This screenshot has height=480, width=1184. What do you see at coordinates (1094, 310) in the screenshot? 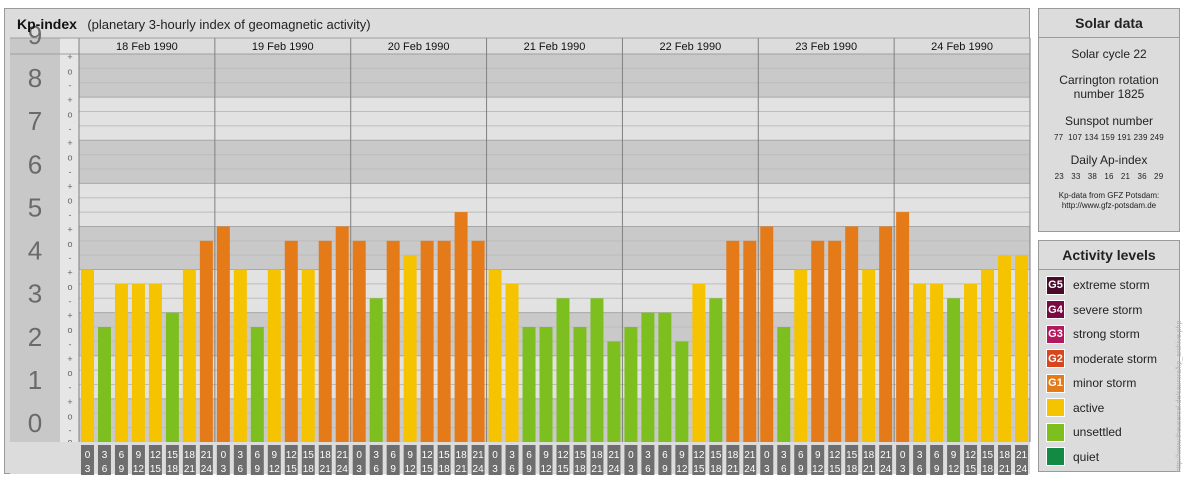
I see `level-row-g4: G4 severe storm` at bounding box center [1094, 310].